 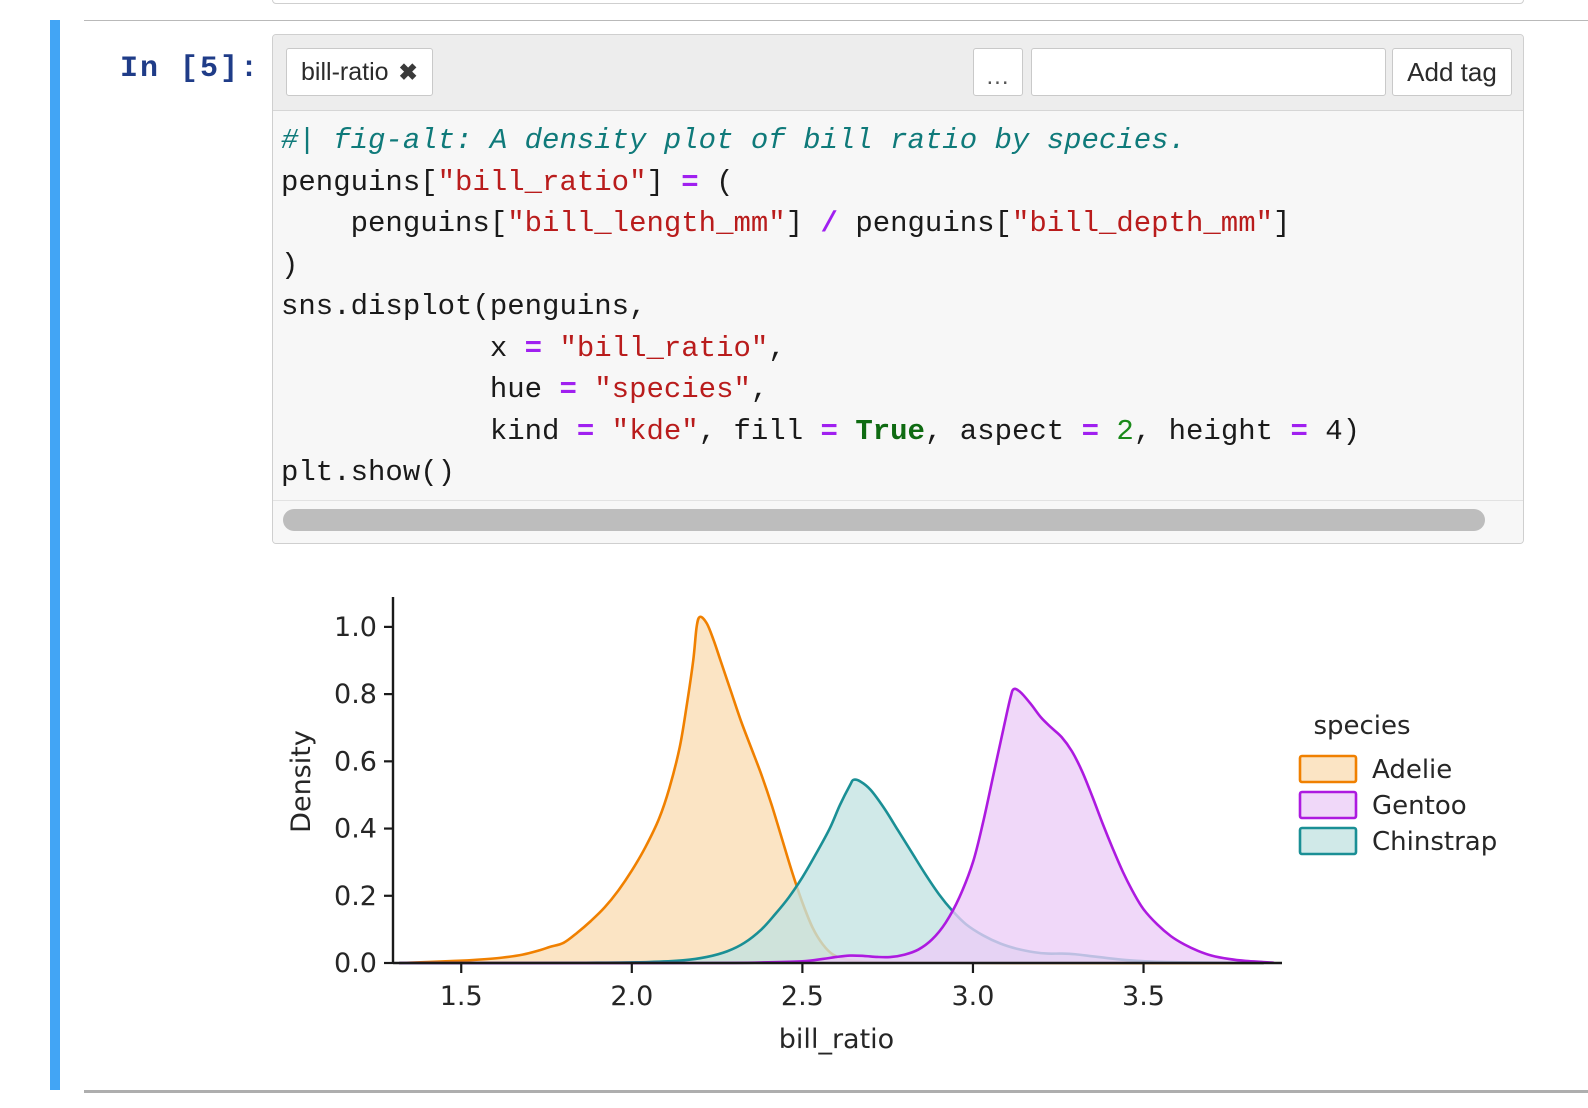 I want to click on y-tick-label: 0.8, so click(x=355, y=694).